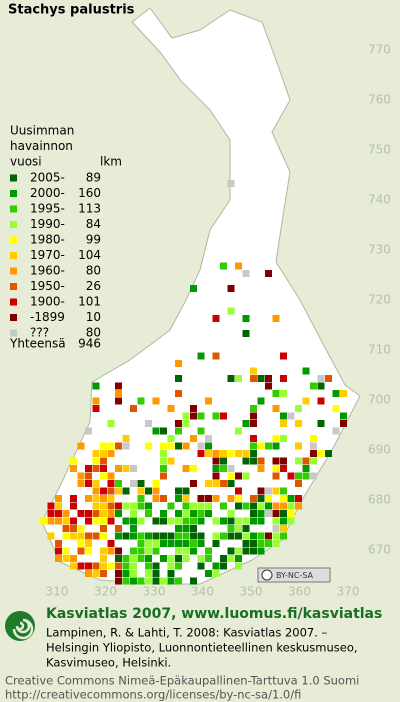 Image resolution: width=400 pixels, height=702 pixels. What do you see at coordinates (251, 592) in the screenshot?
I see `x-grid-label: 350` at bounding box center [251, 592].